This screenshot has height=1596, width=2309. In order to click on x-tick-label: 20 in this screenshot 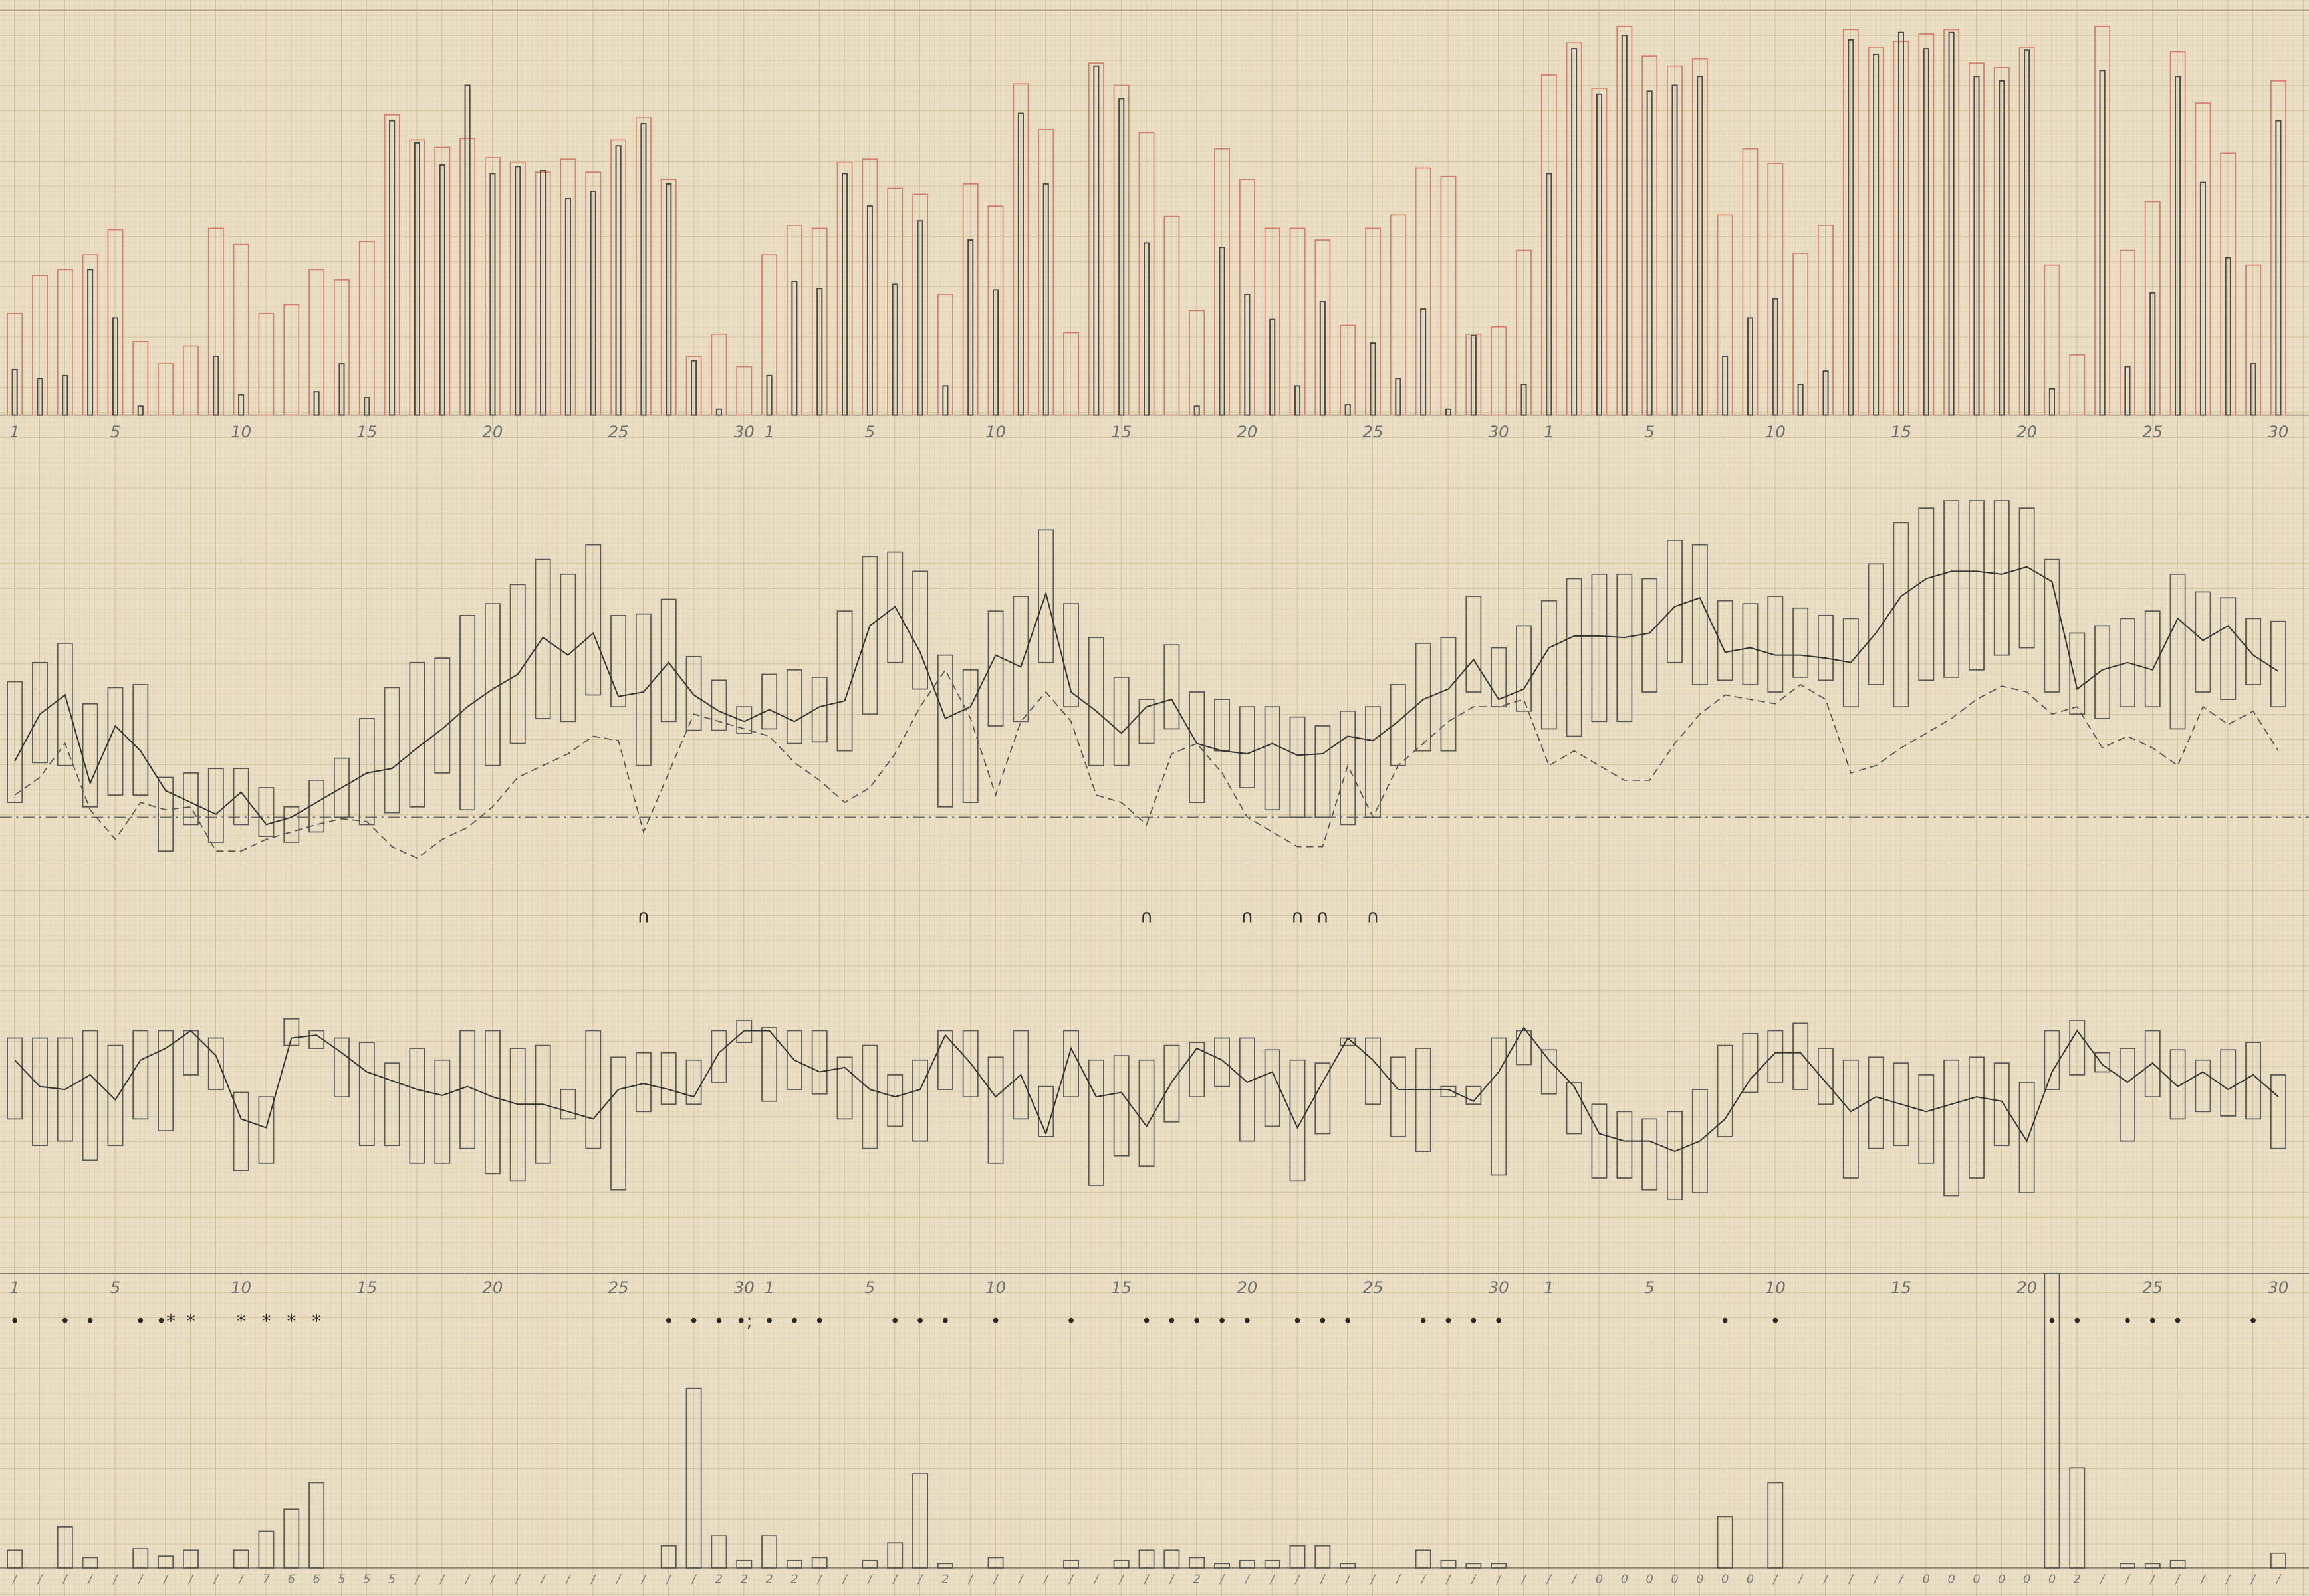, I will do `click(2026, 1287)`.